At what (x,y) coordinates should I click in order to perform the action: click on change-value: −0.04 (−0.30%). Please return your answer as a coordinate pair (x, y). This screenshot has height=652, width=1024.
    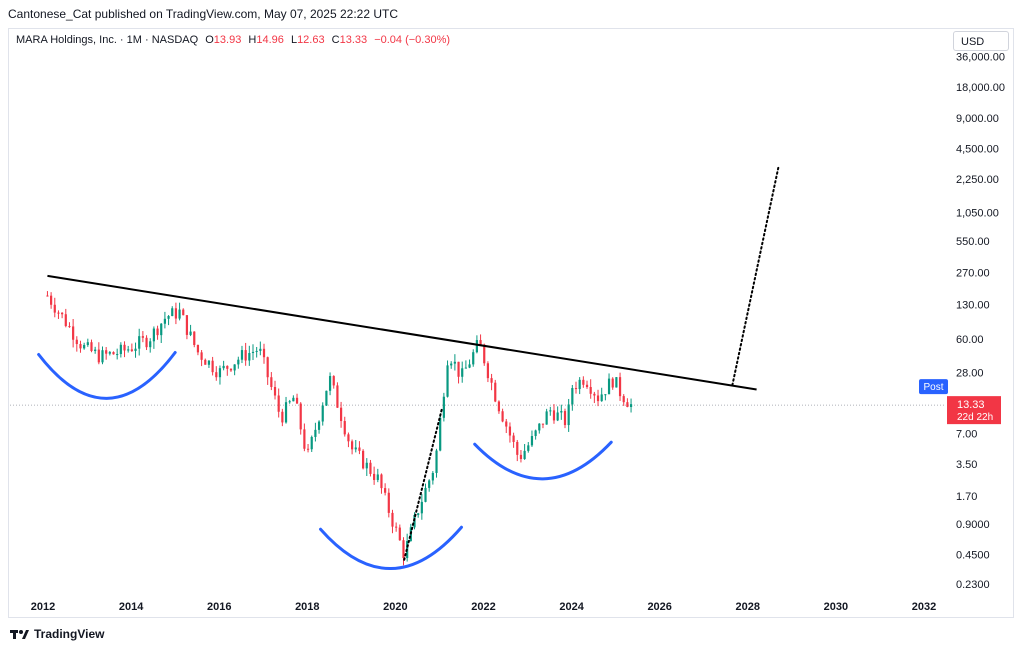
    Looking at the image, I should click on (412, 40).